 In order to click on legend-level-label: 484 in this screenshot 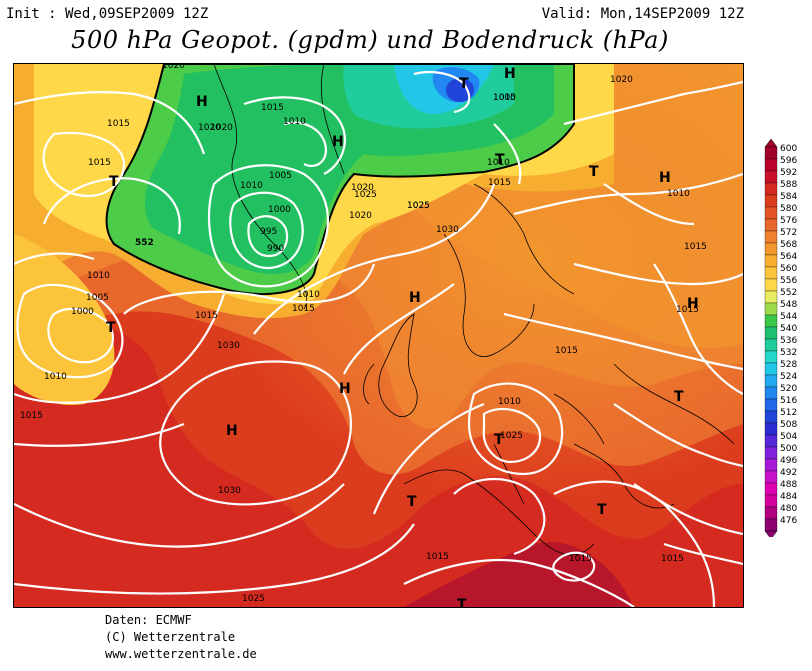, I will do `click(788, 497)`.